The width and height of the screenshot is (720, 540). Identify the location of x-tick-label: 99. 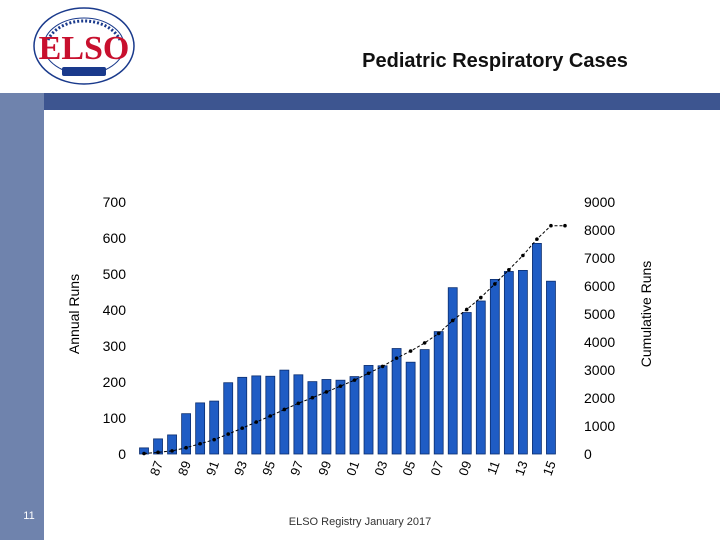
(324, 468).